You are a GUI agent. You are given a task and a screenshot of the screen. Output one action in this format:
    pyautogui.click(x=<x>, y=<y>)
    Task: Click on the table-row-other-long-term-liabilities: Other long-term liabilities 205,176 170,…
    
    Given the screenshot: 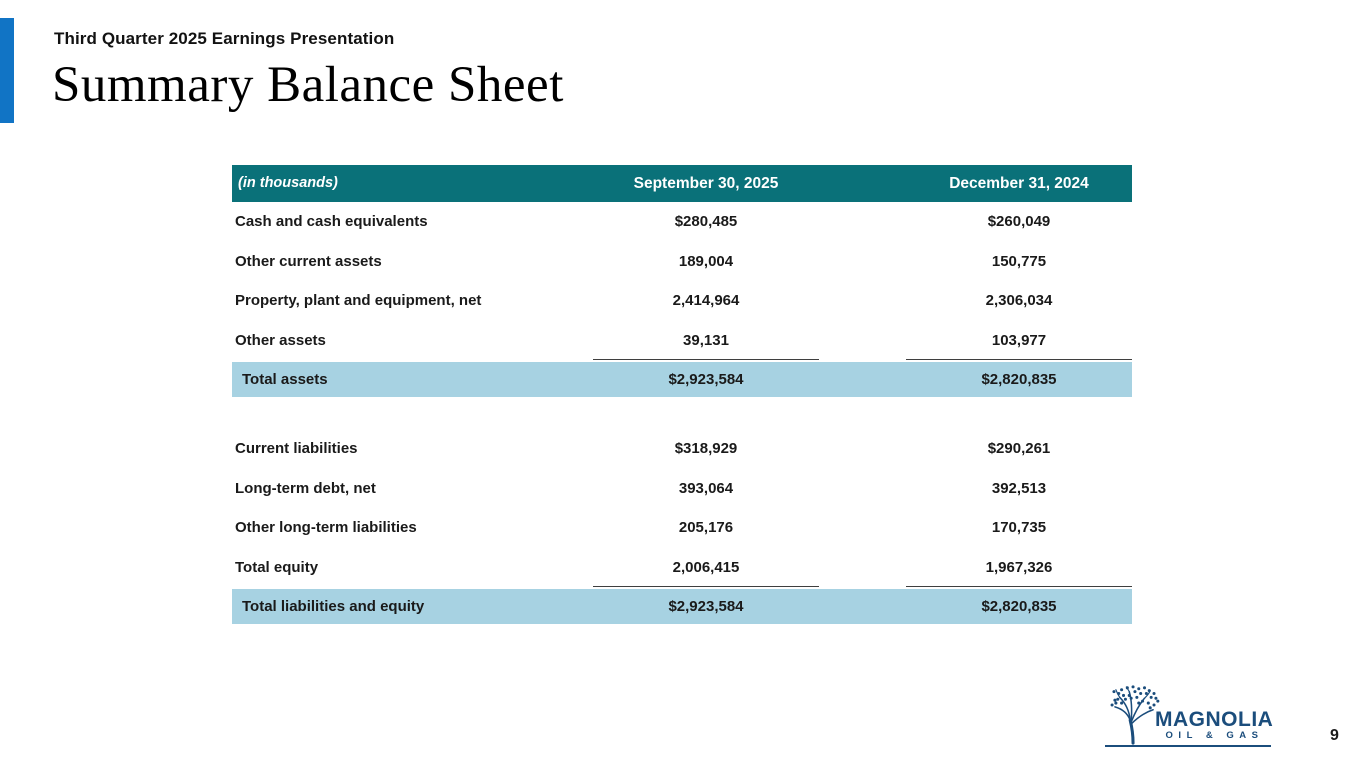 What is the action you would take?
    pyautogui.click(x=682, y=528)
    